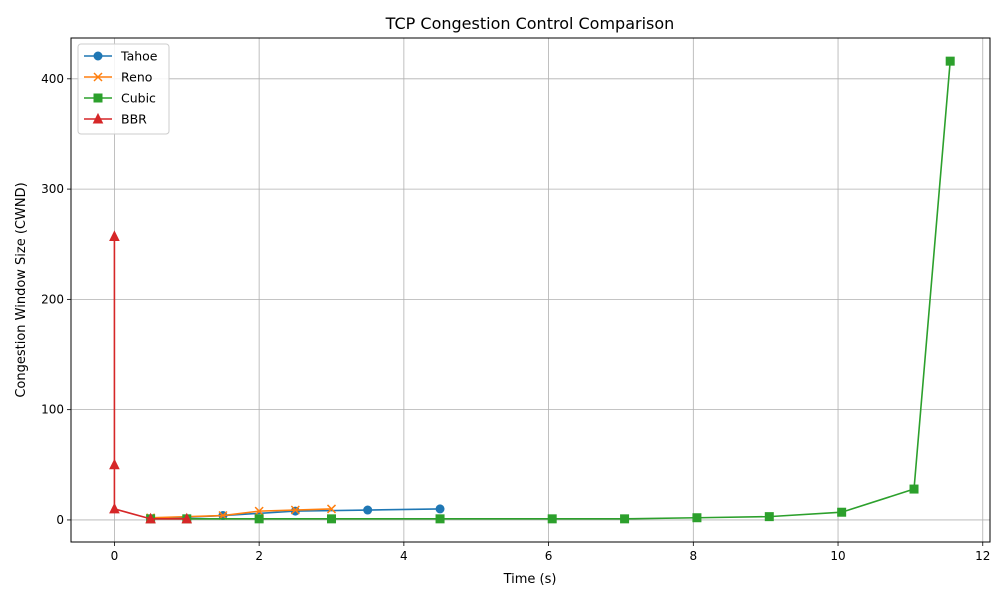  I want to click on x-tick-label: 4, so click(404, 556).